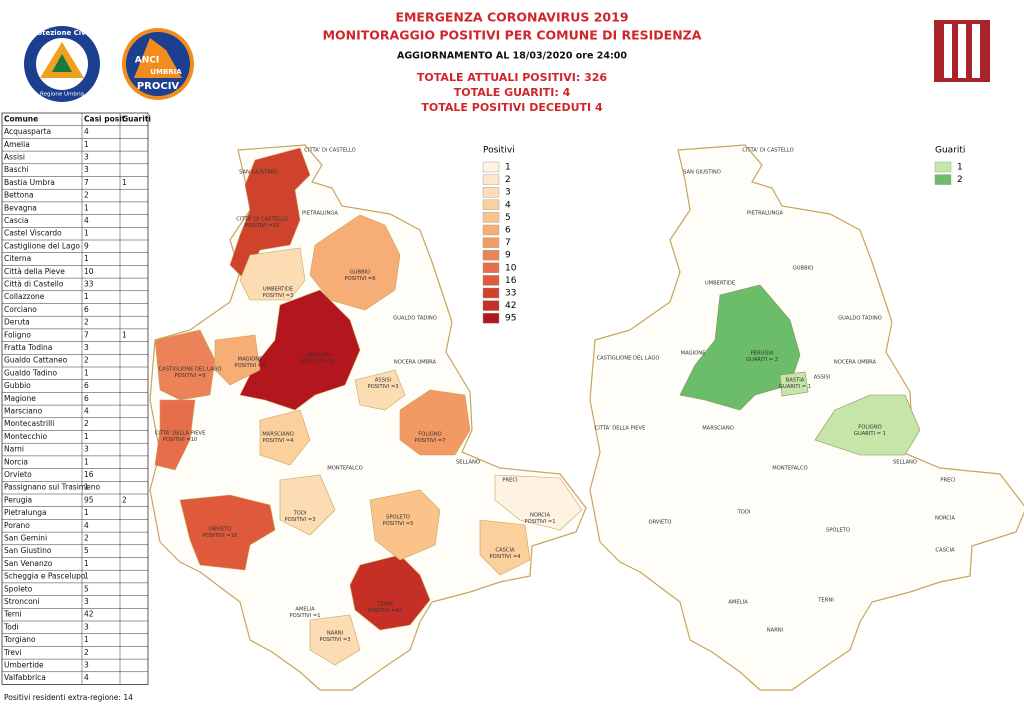 The image size is (1024, 728). Describe the element at coordinates (22, 601) in the screenshot. I see `table-cell: Stronconi` at that location.